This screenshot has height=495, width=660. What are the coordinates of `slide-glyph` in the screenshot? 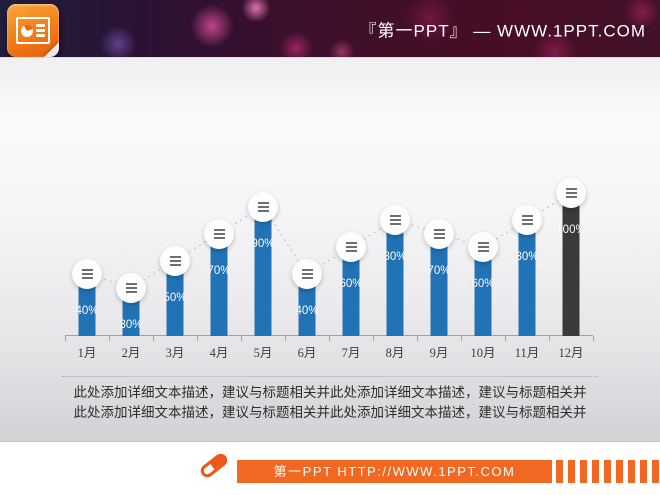 It's located at (33, 30).